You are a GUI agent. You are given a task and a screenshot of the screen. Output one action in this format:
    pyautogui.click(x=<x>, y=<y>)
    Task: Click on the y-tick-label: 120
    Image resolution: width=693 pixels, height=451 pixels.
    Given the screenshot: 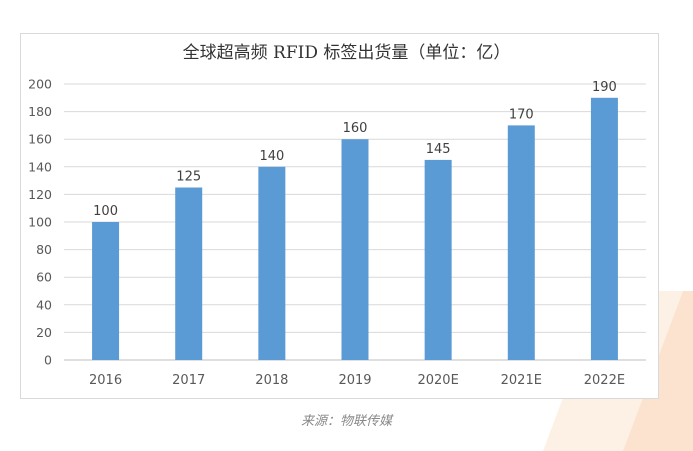 What is the action you would take?
    pyautogui.click(x=40, y=194)
    